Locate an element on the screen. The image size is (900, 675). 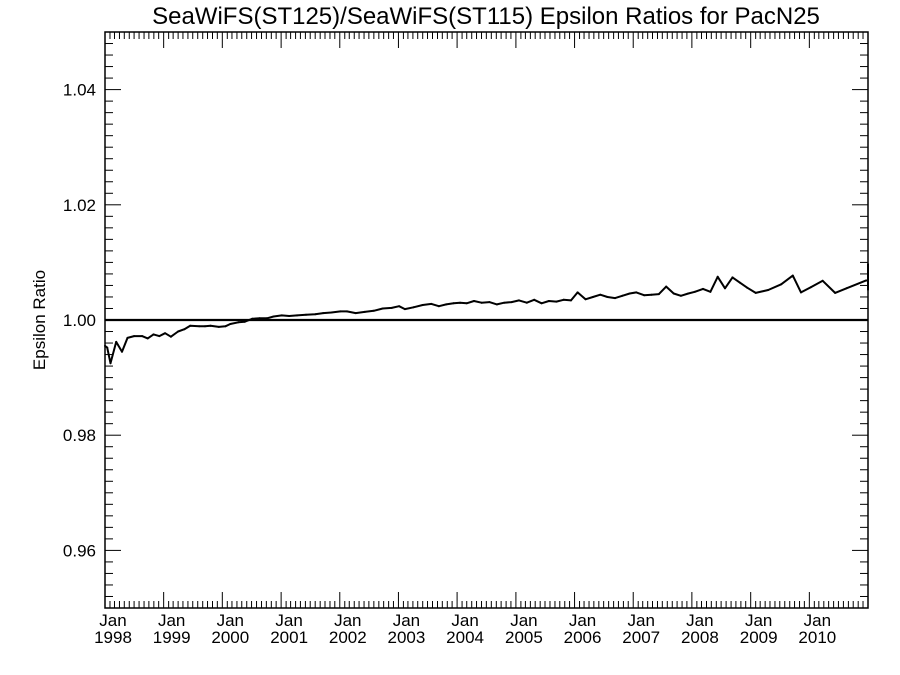
x-tick-label-year: 2010 is located at coordinates (817, 637).